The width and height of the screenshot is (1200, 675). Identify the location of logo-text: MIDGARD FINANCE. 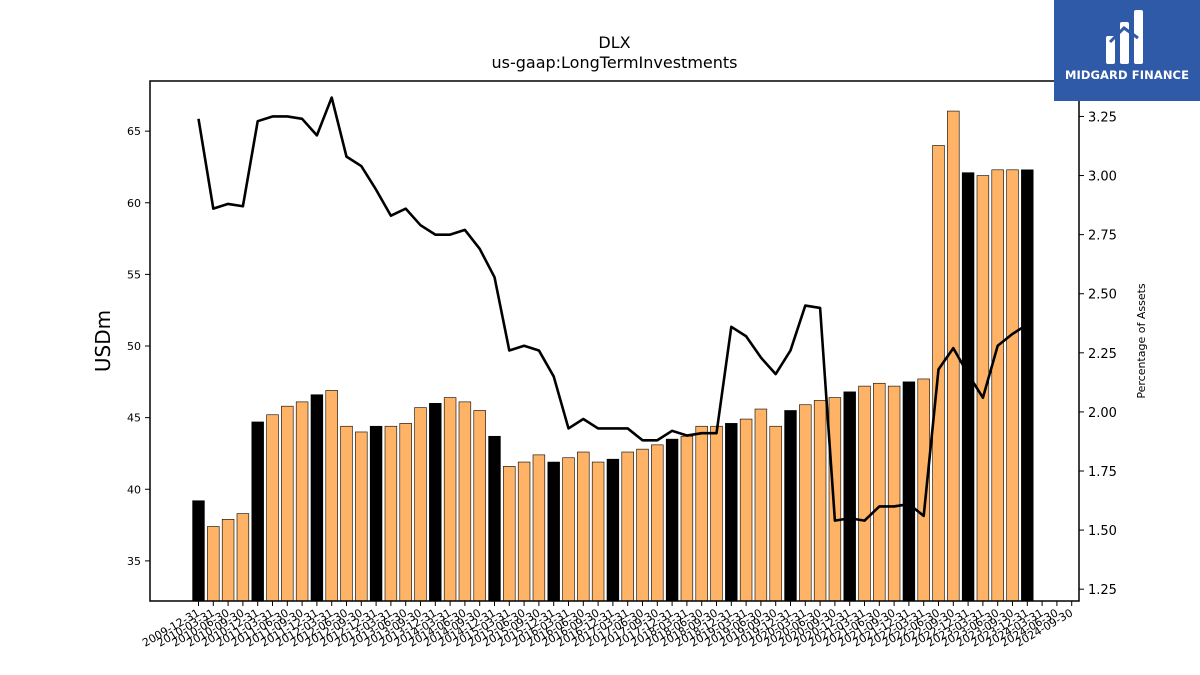
(1127, 75).